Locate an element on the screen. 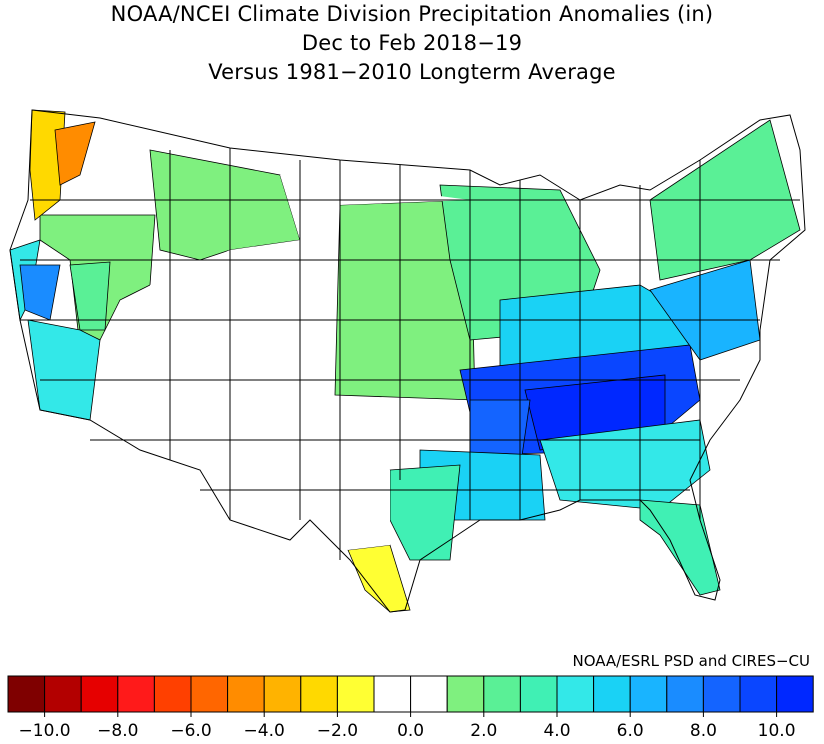  legend-tick-label: −2.0 is located at coordinates (337, 731).